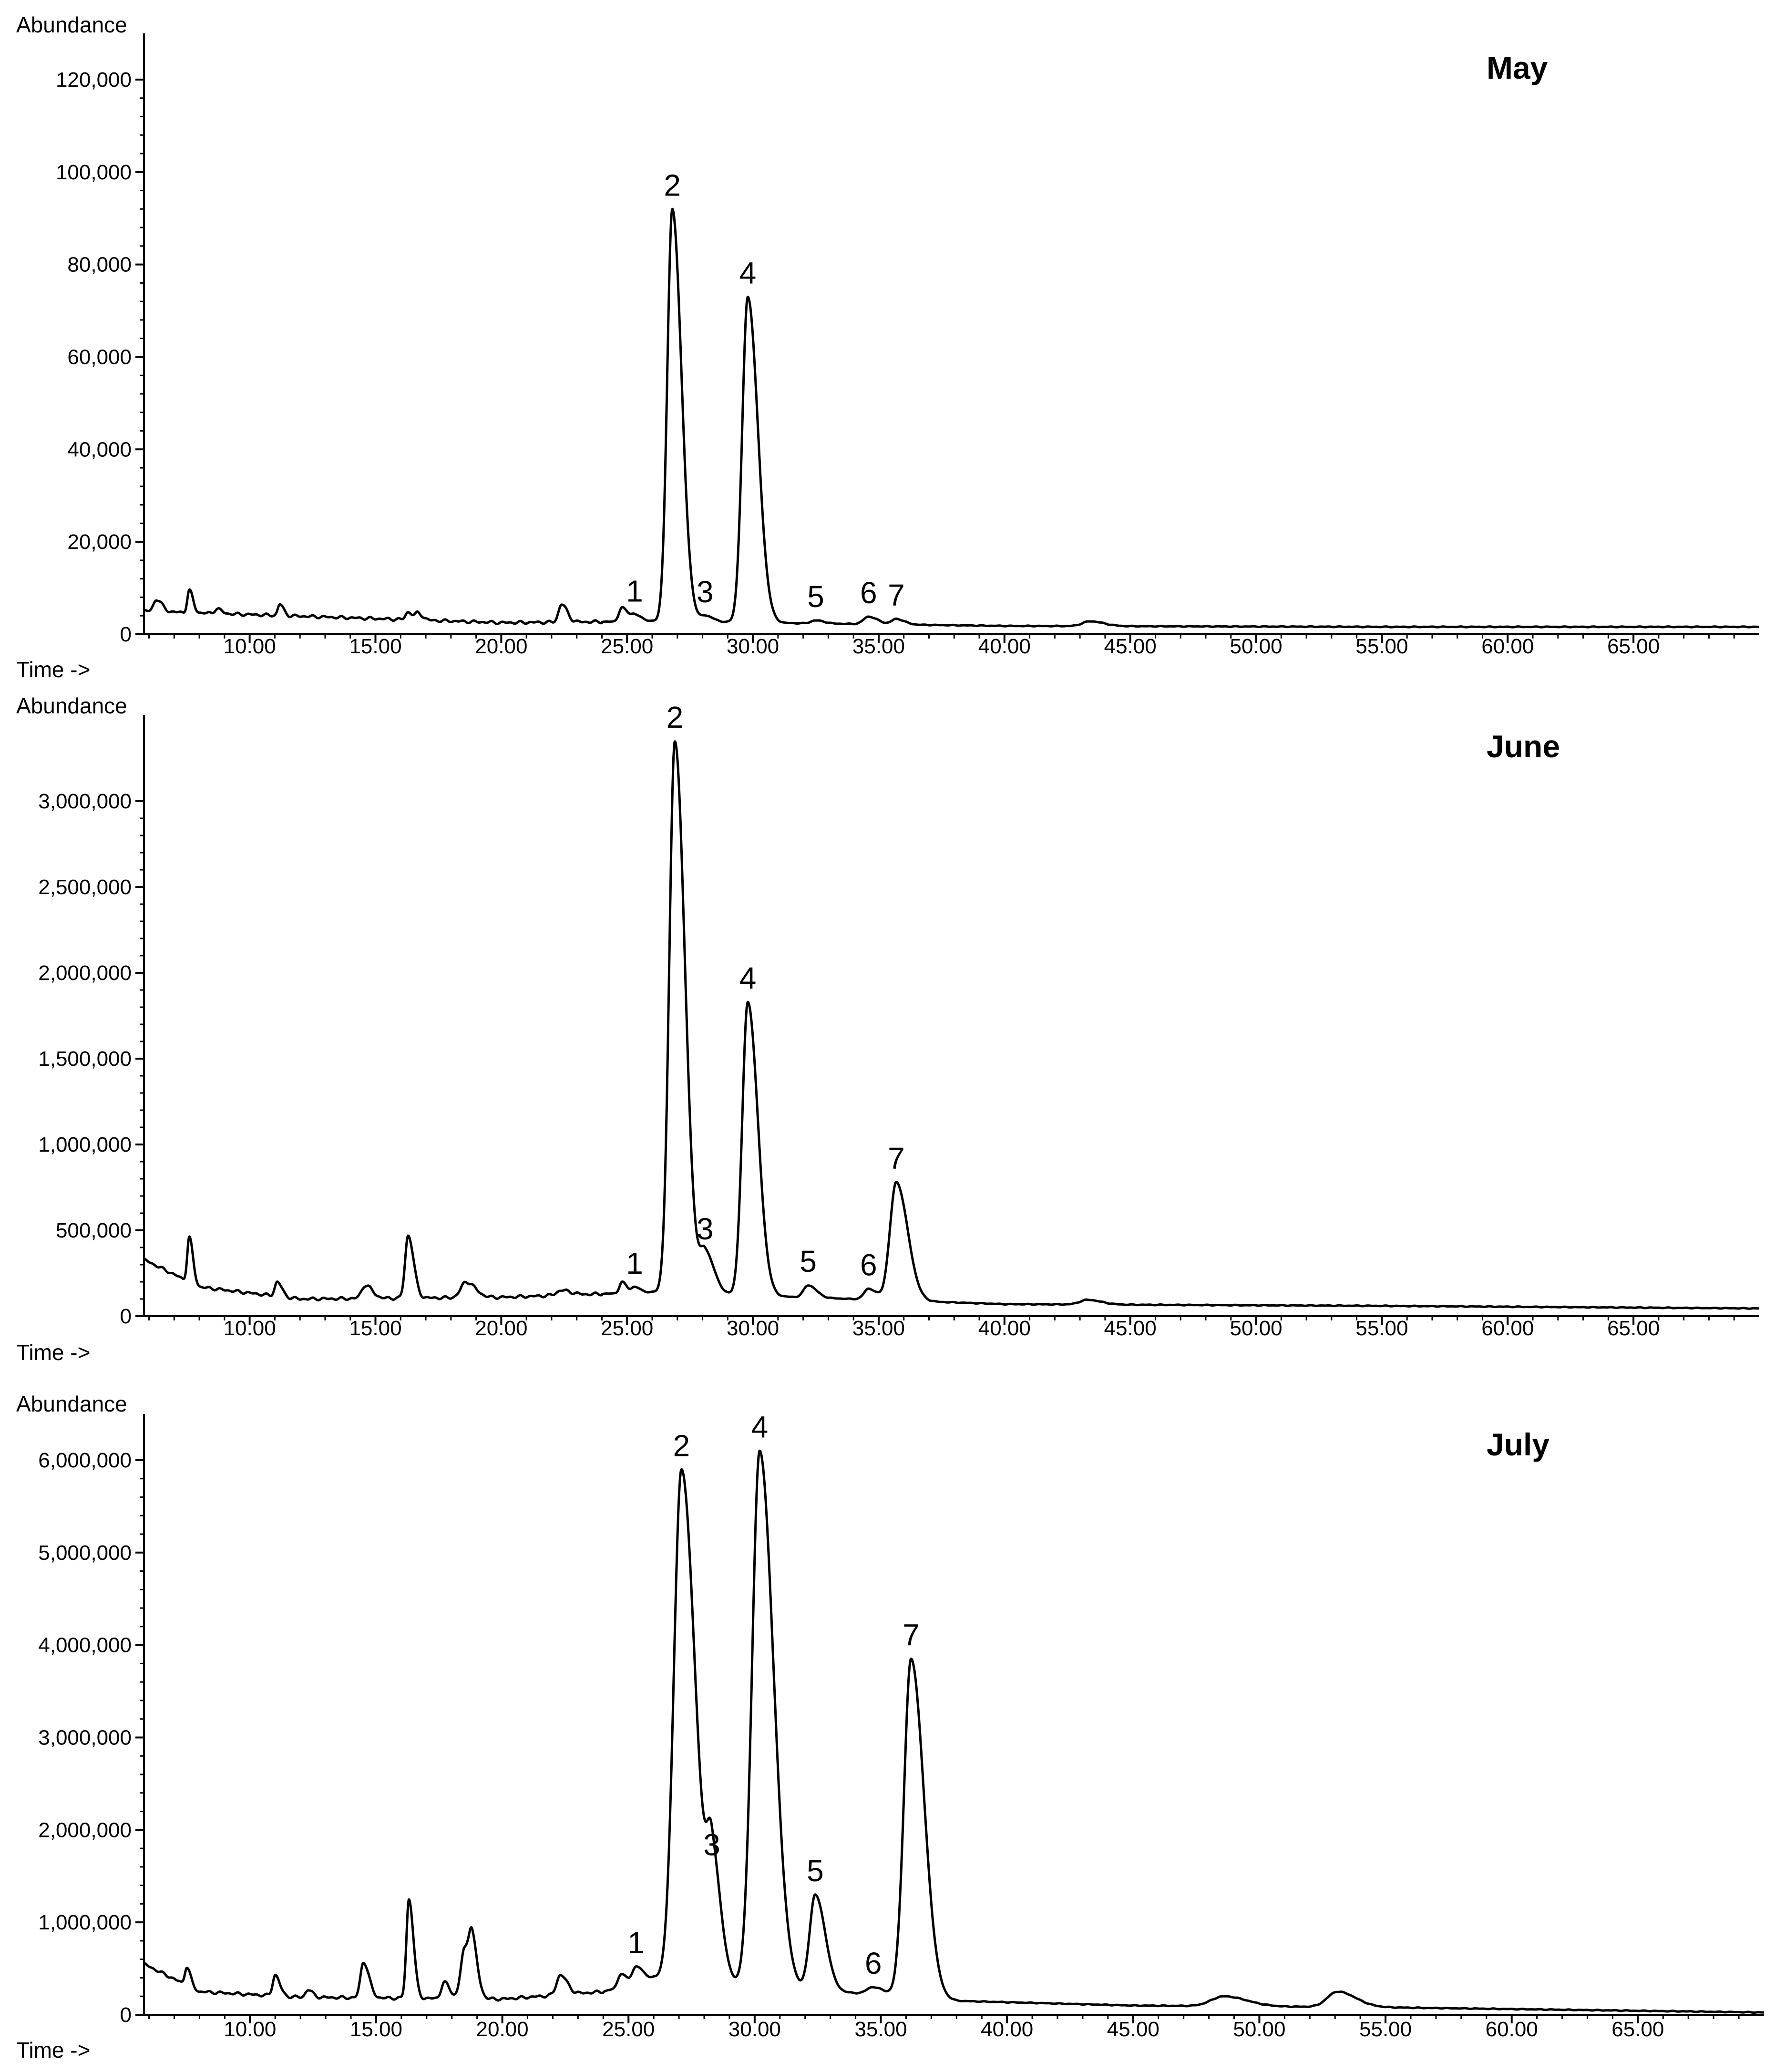 Image resolution: width=1775 pixels, height=2072 pixels. What do you see at coordinates (94, 172) in the screenshot?
I see `y-tick-label: 100,000` at bounding box center [94, 172].